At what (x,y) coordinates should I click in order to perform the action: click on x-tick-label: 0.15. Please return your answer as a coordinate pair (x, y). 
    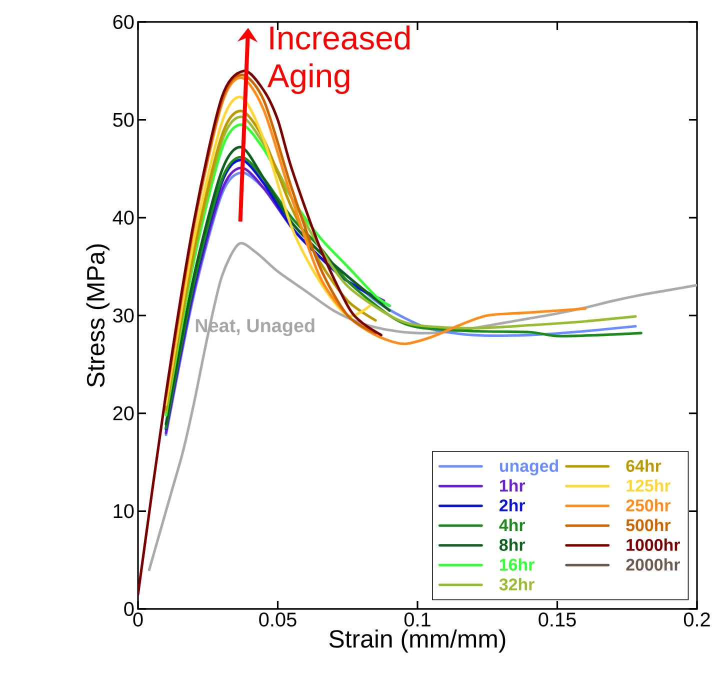
    Looking at the image, I should click on (557, 619).